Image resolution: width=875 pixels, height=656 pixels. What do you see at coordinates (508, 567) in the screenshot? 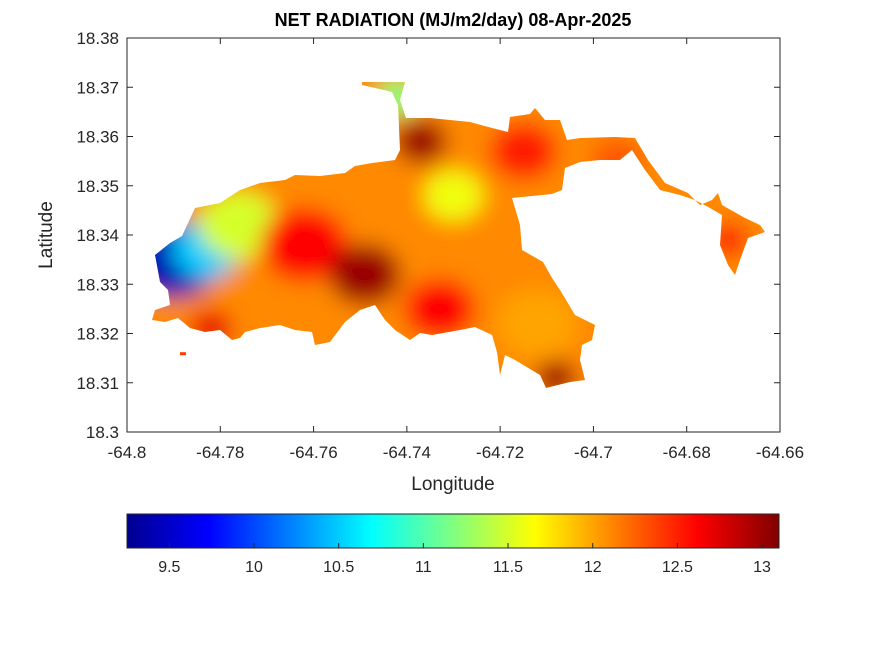
I see `colorbar-tick-label: 11.5` at bounding box center [508, 567].